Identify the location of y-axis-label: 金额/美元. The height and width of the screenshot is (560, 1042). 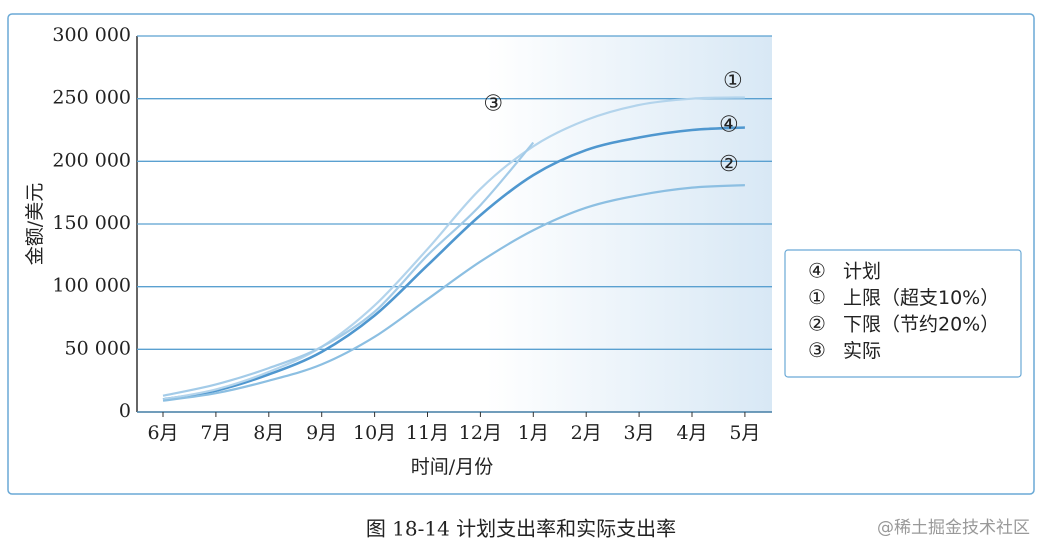
(35, 224).